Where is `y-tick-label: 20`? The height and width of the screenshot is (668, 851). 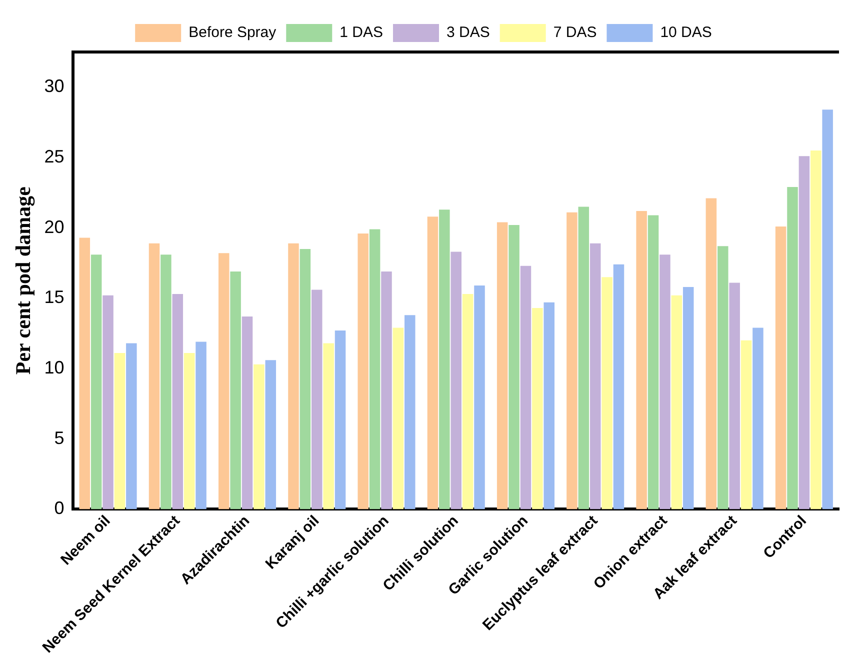 y-tick-label: 20 is located at coordinates (54, 226).